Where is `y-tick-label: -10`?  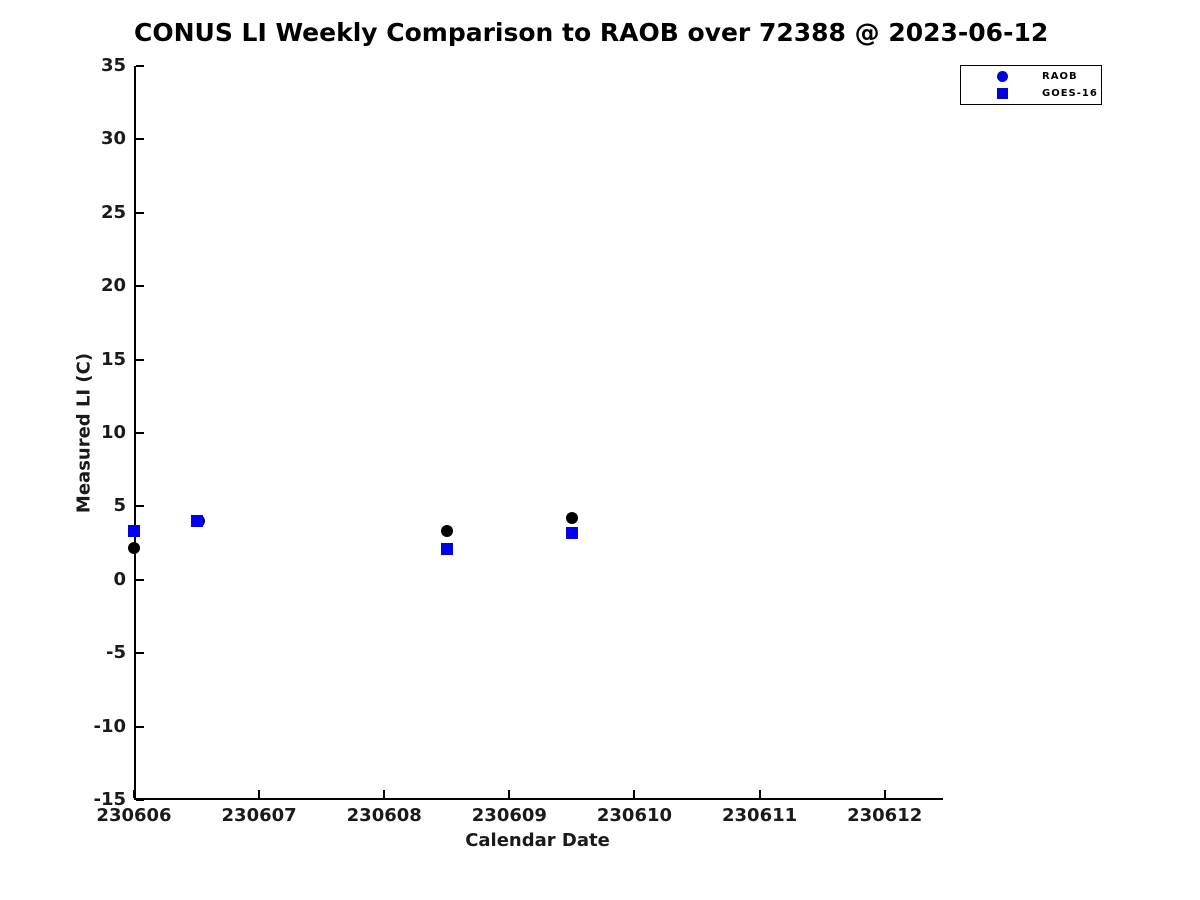 y-tick-label: -10 is located at coordinates (109, 726).